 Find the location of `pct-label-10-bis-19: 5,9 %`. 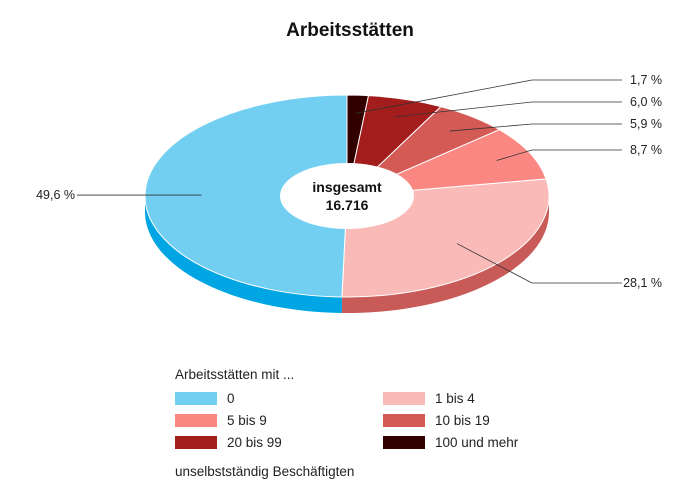

pct-label-10-bis-19: 5,9 % is located at coordinates (646, 124).